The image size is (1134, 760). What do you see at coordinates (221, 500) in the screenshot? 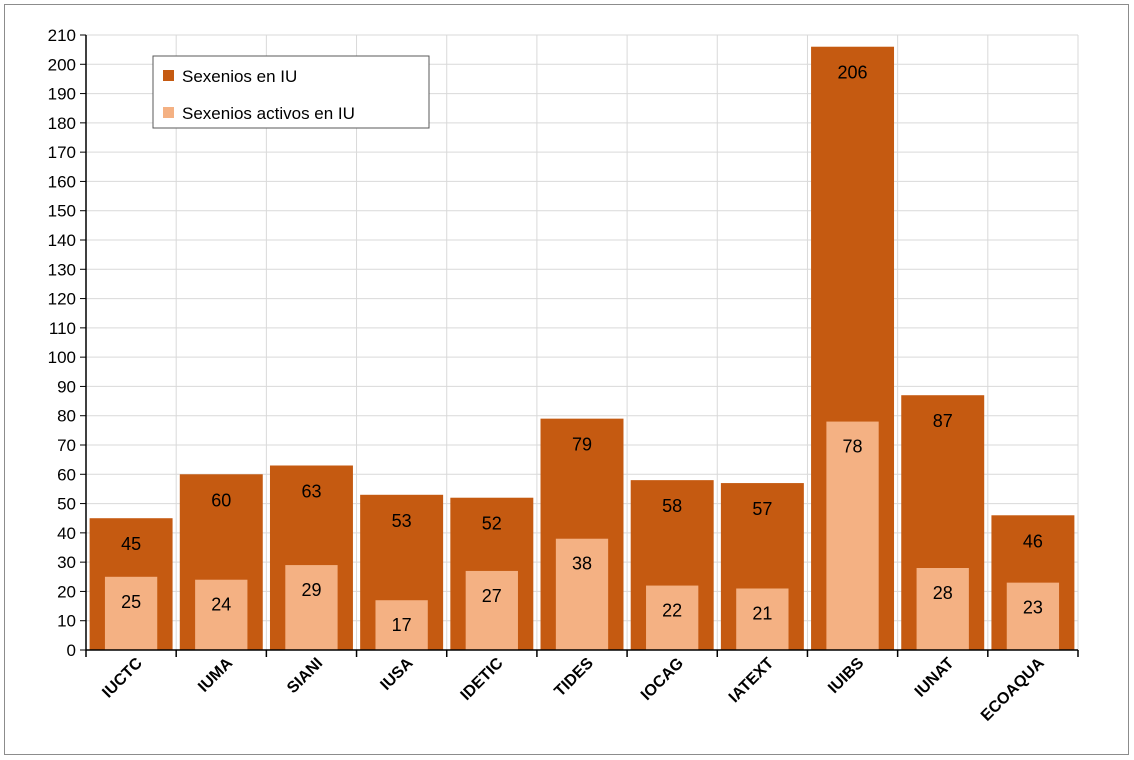
I see `data-label-sexenios: 60` at bounding box center [221, 500].